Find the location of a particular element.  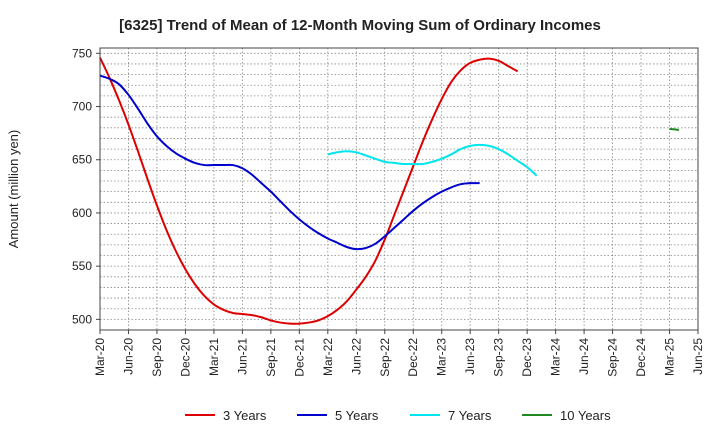

x-tick-label: Mar-22 is located at coordinates (328, 357).